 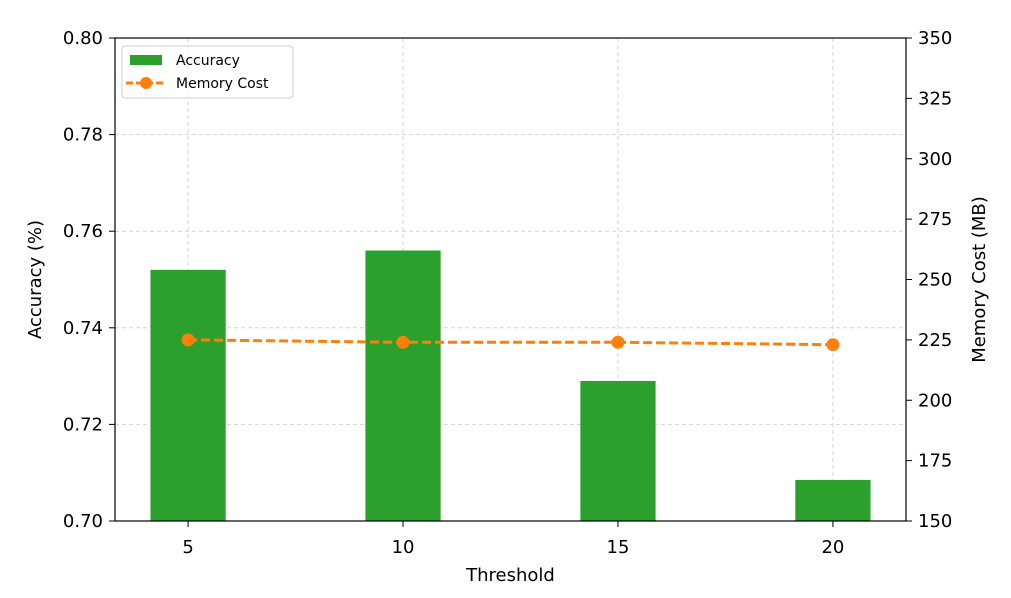 I want to click on y-tick-label: 0.80, so click(x=83, y=38).